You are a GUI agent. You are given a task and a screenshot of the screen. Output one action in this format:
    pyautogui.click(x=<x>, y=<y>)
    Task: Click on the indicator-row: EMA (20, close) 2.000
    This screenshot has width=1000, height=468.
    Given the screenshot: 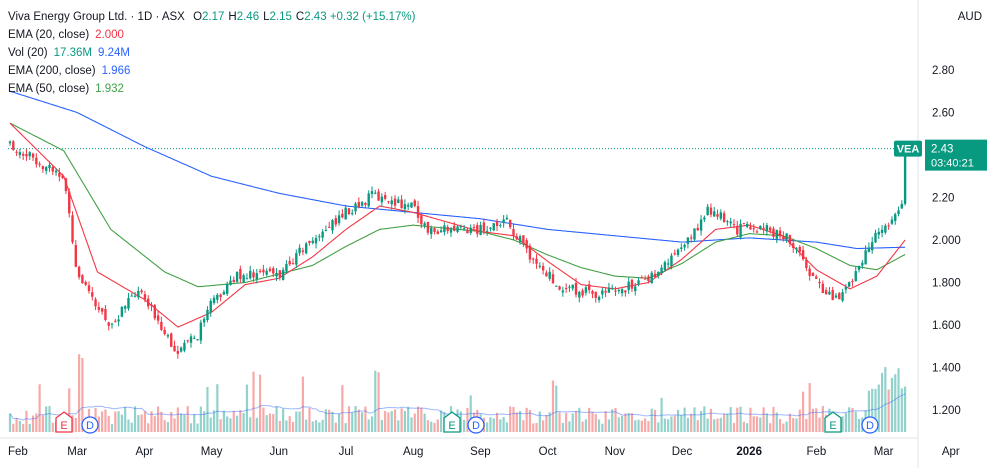 What is the action you would take?
    pyautogui.click(x=211, y=35)
    